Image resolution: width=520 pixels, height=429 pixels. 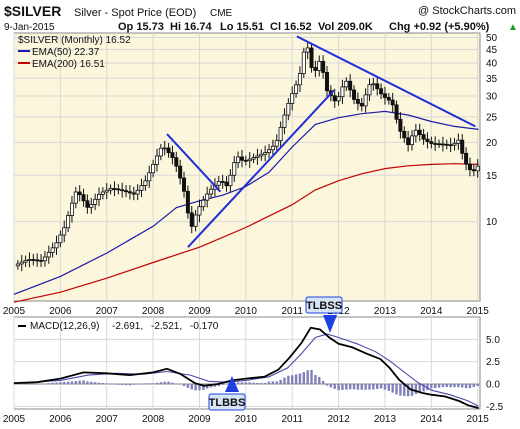 I want to click on quote-change: Chg +0.92 (+5.90%), so click(x=439, y=27).